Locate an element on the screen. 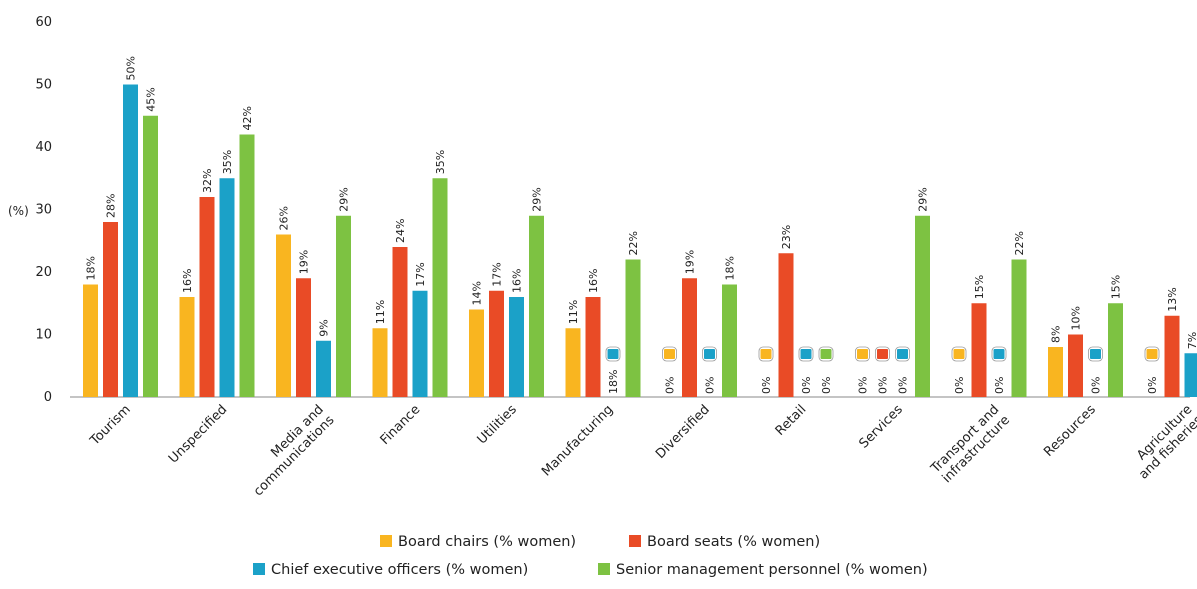 The height and width of the screenshot is (589, 1197). data-label: 45% is located at coordinates (151, 99).